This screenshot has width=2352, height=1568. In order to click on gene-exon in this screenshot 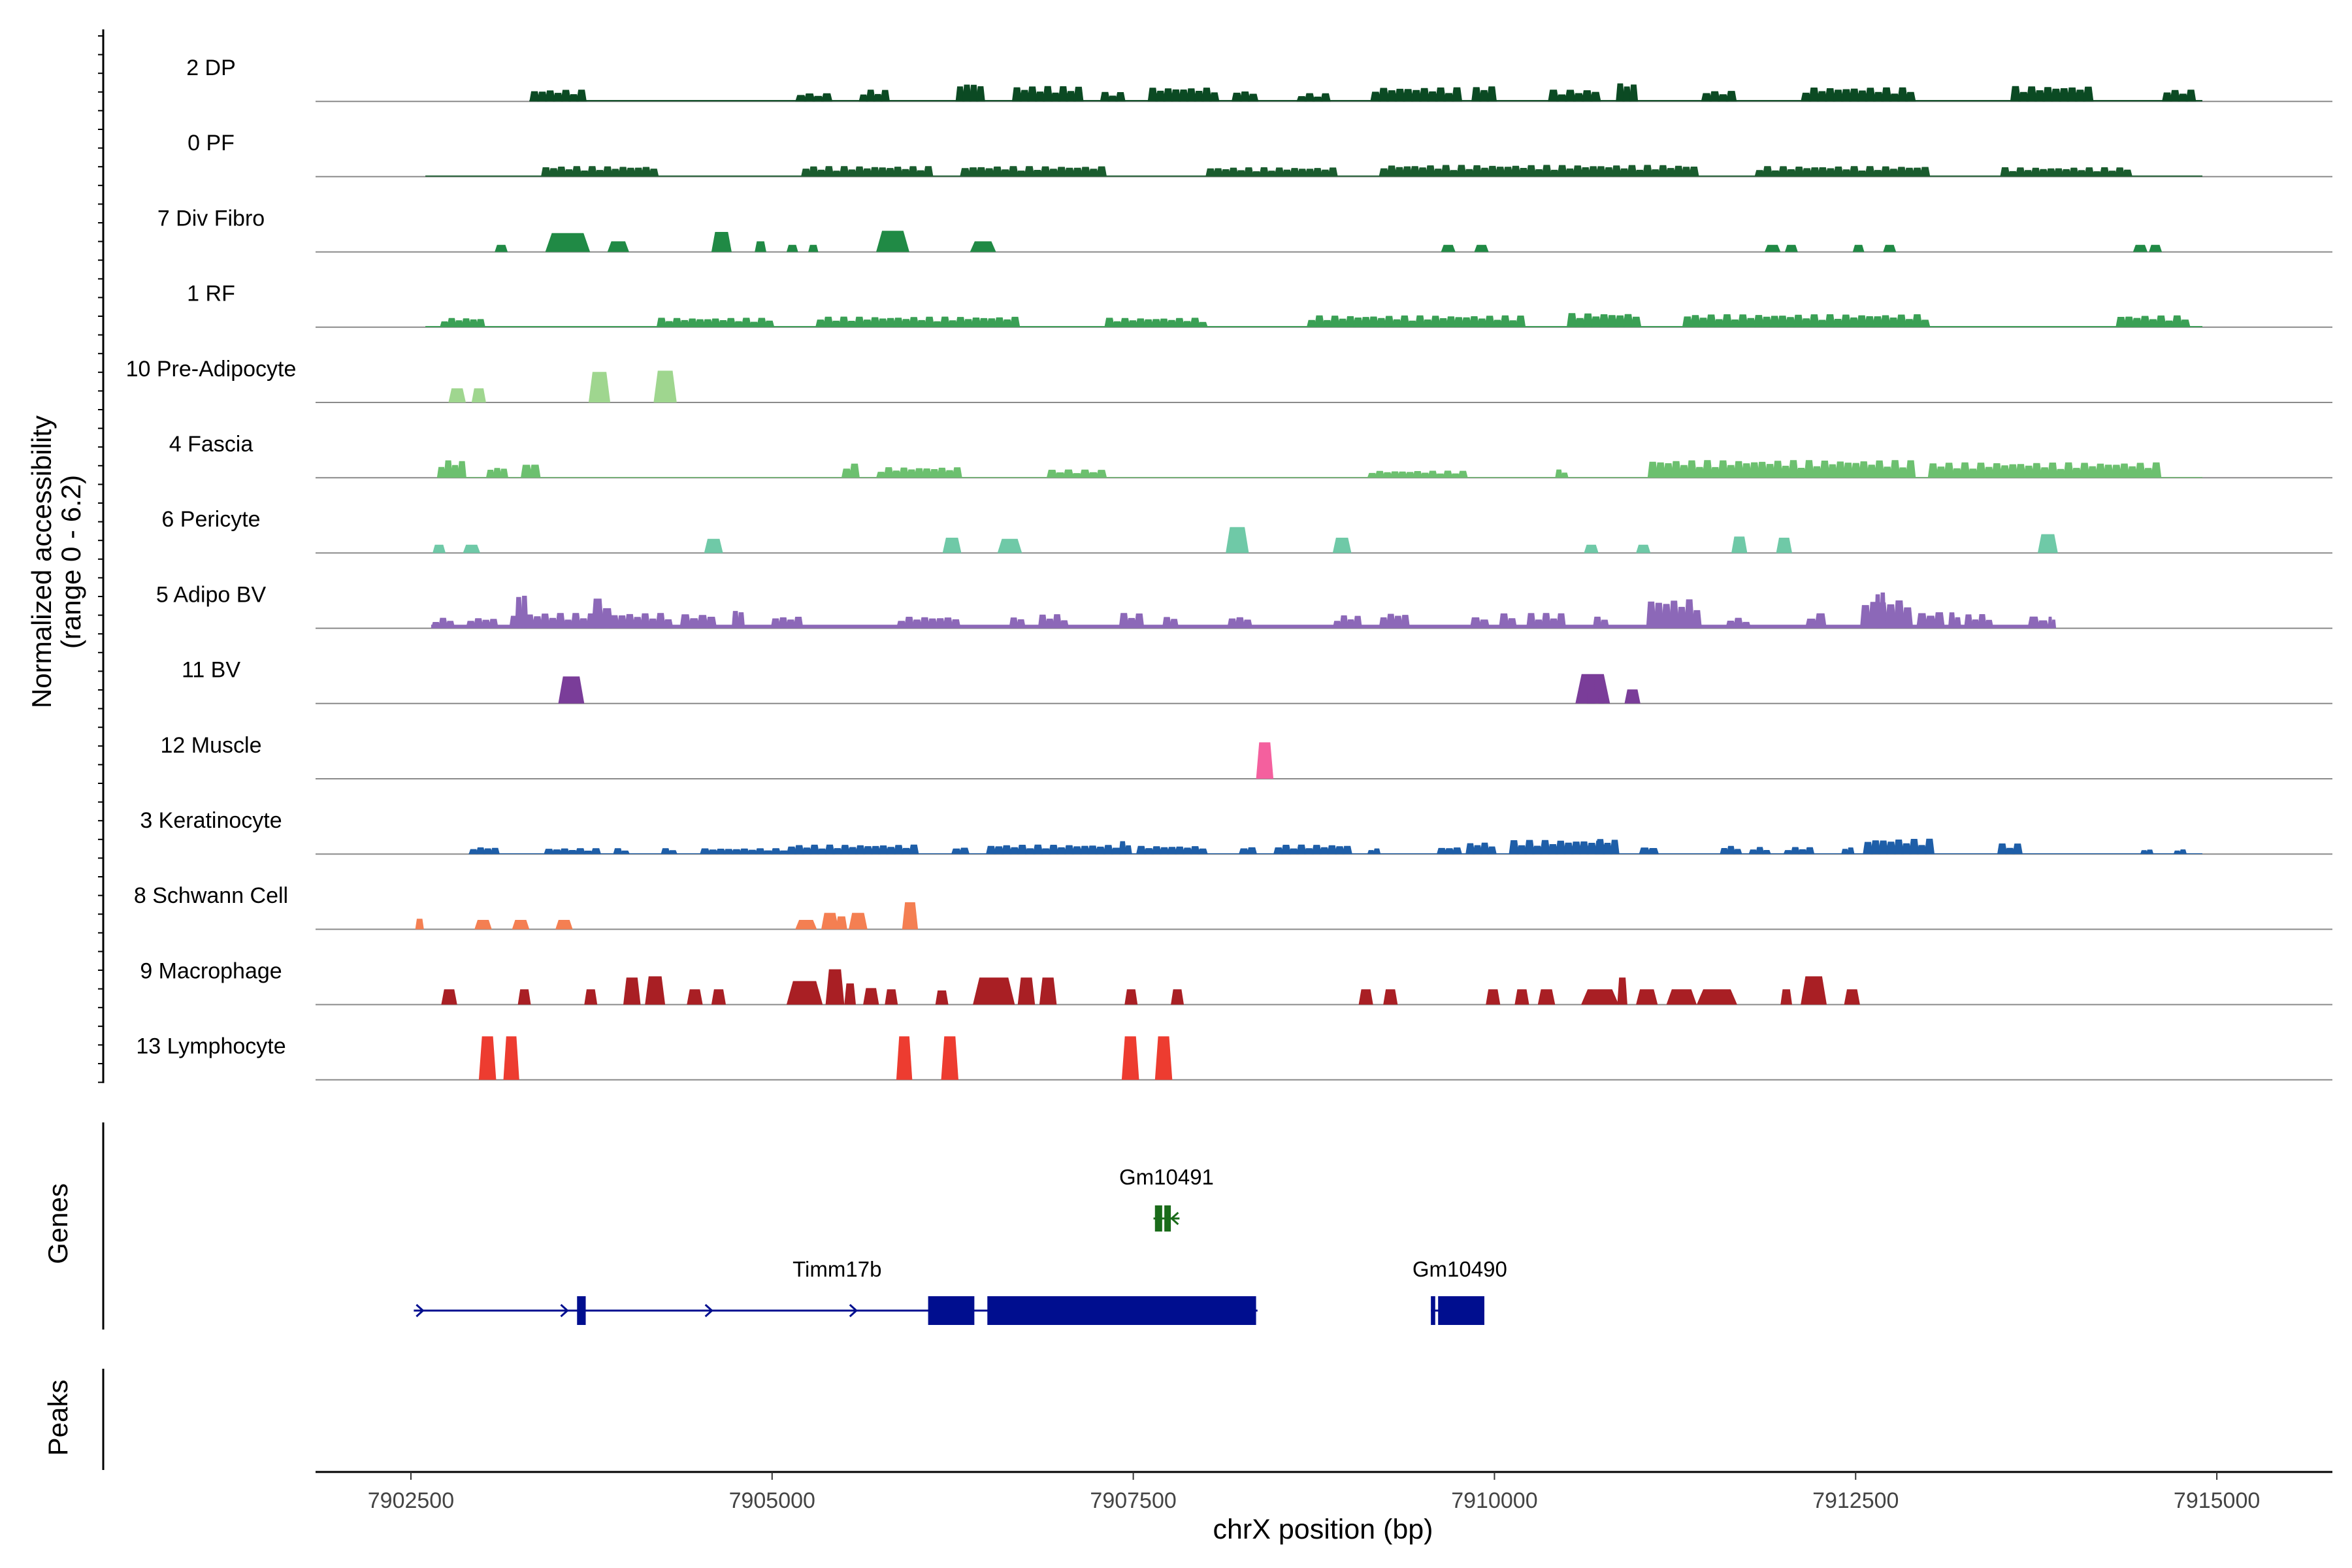, I will do `click(1433, 1310)`.